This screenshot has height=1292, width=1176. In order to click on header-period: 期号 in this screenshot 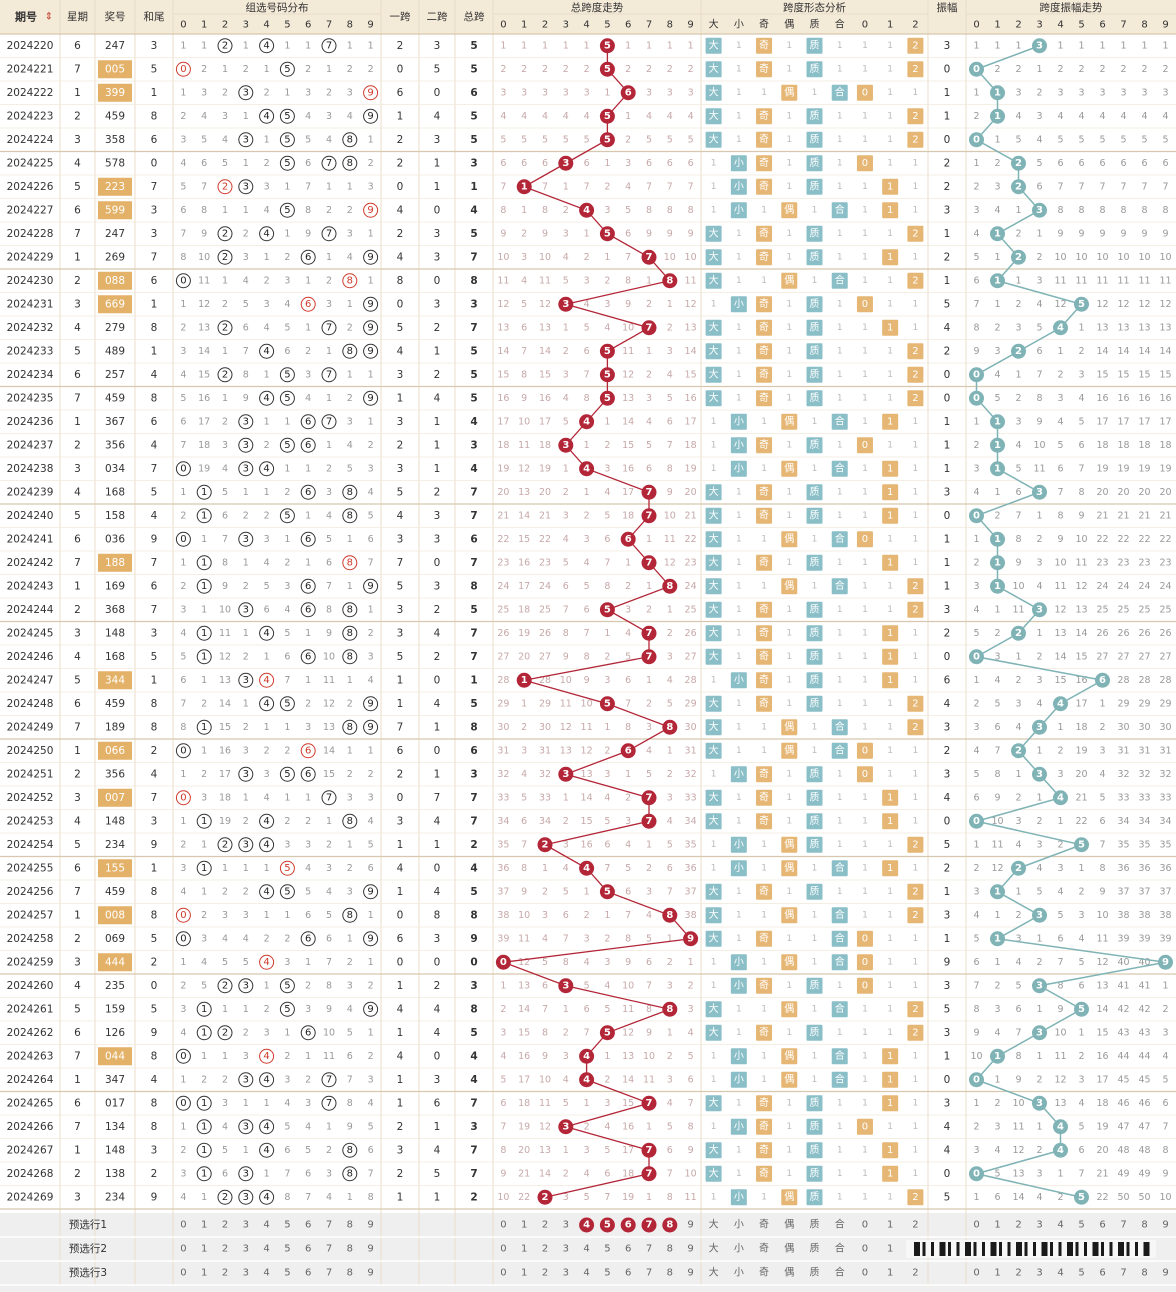, I will do `click(26, 17)`.